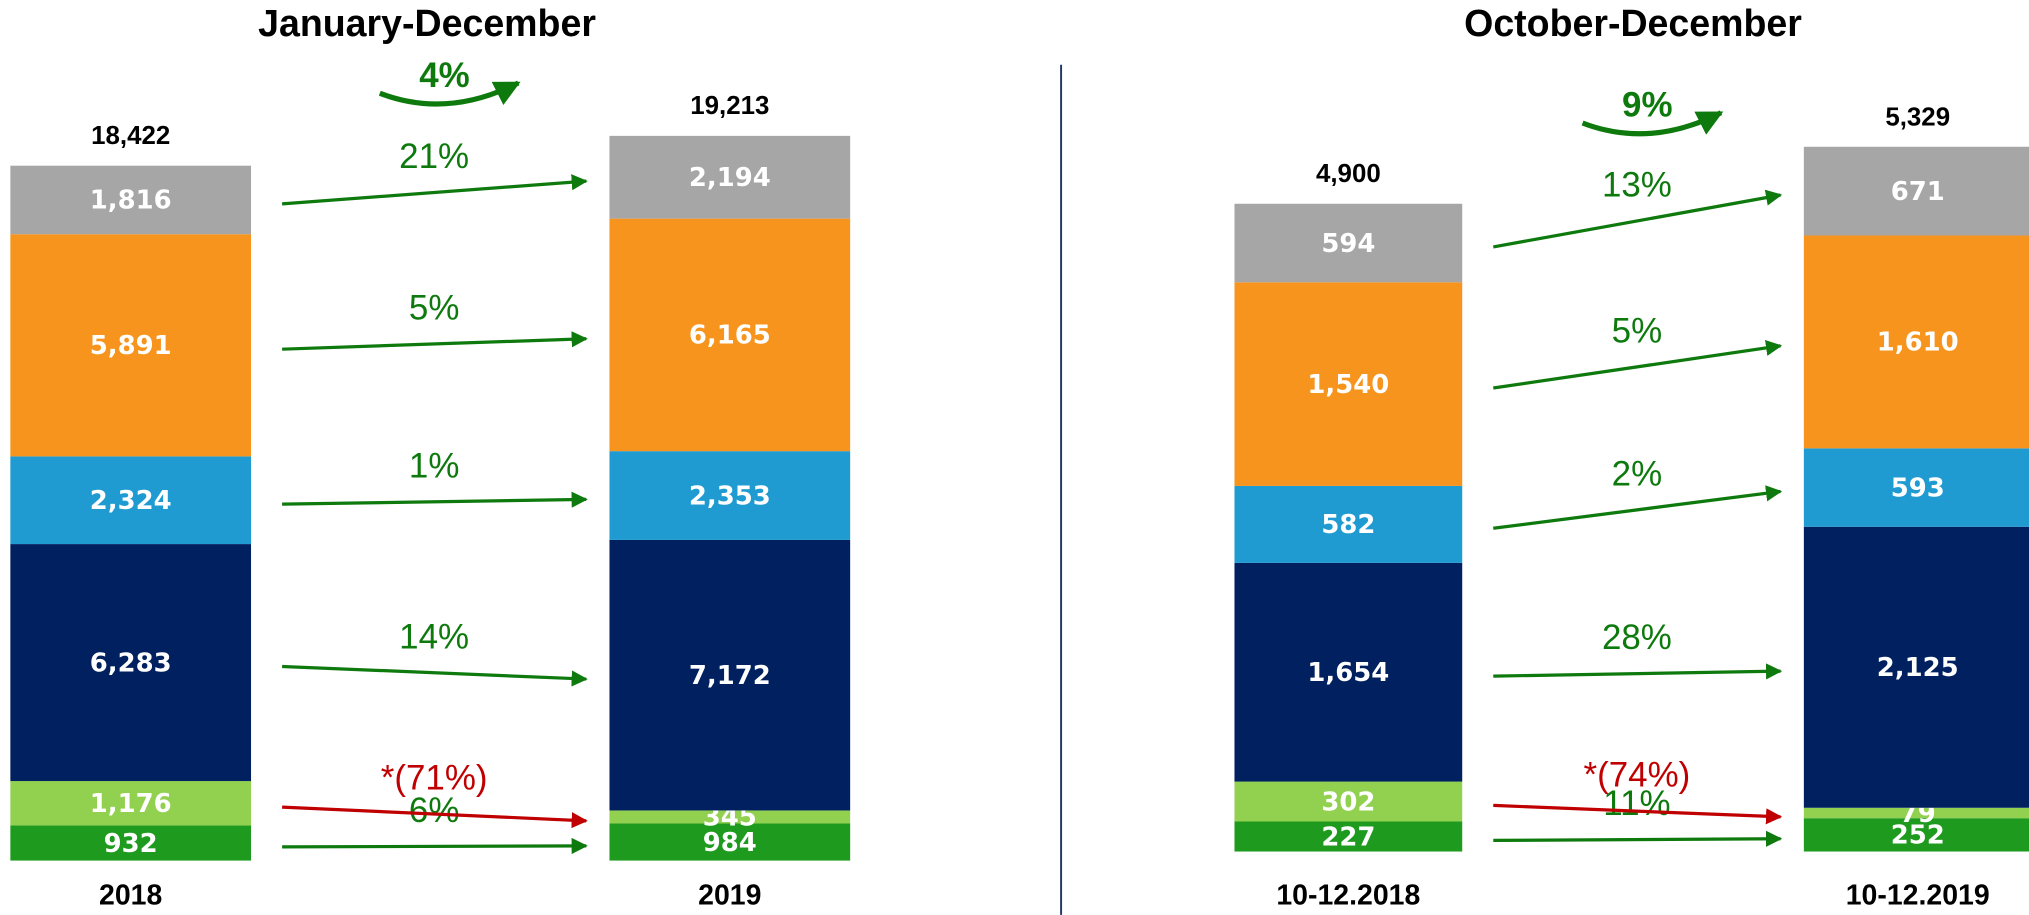  I want to click on x-tick-label: 2019, so click(729, 895).